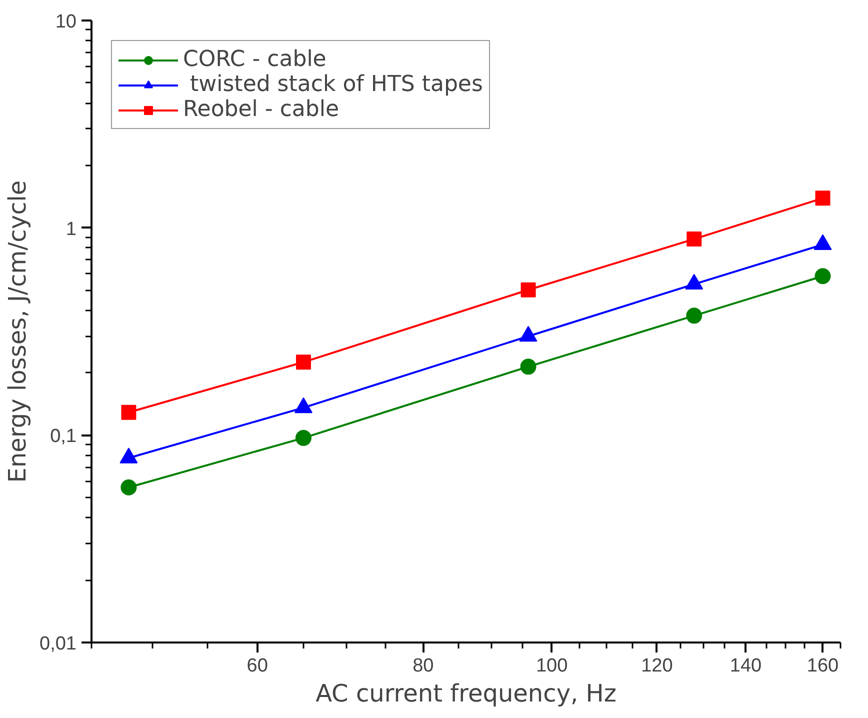 This screenshot has height=718, width=868. I want to click on x-tick-label: 120, so click(657, 666).